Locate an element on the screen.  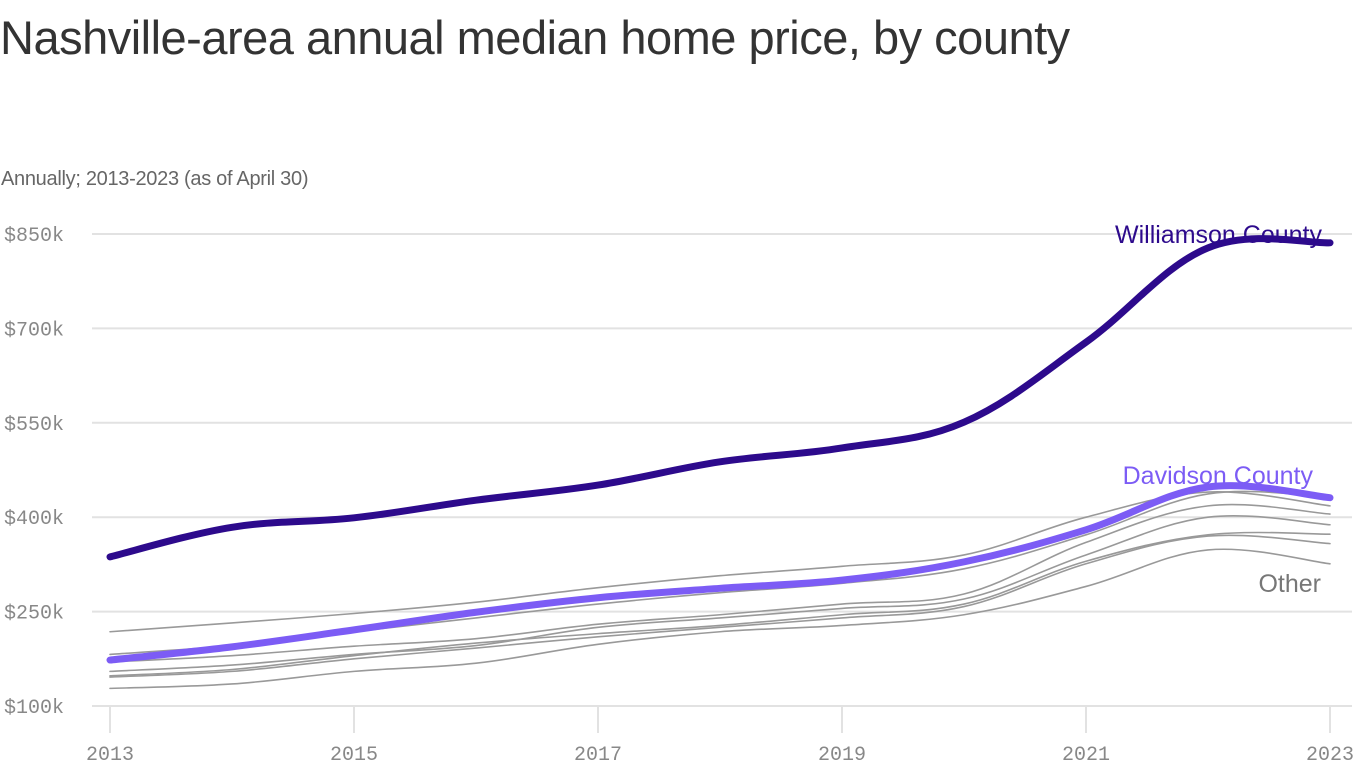
chart-subtitle: Annually; 2013-2023 (as of April 30) is located at coordinates (155, 179).